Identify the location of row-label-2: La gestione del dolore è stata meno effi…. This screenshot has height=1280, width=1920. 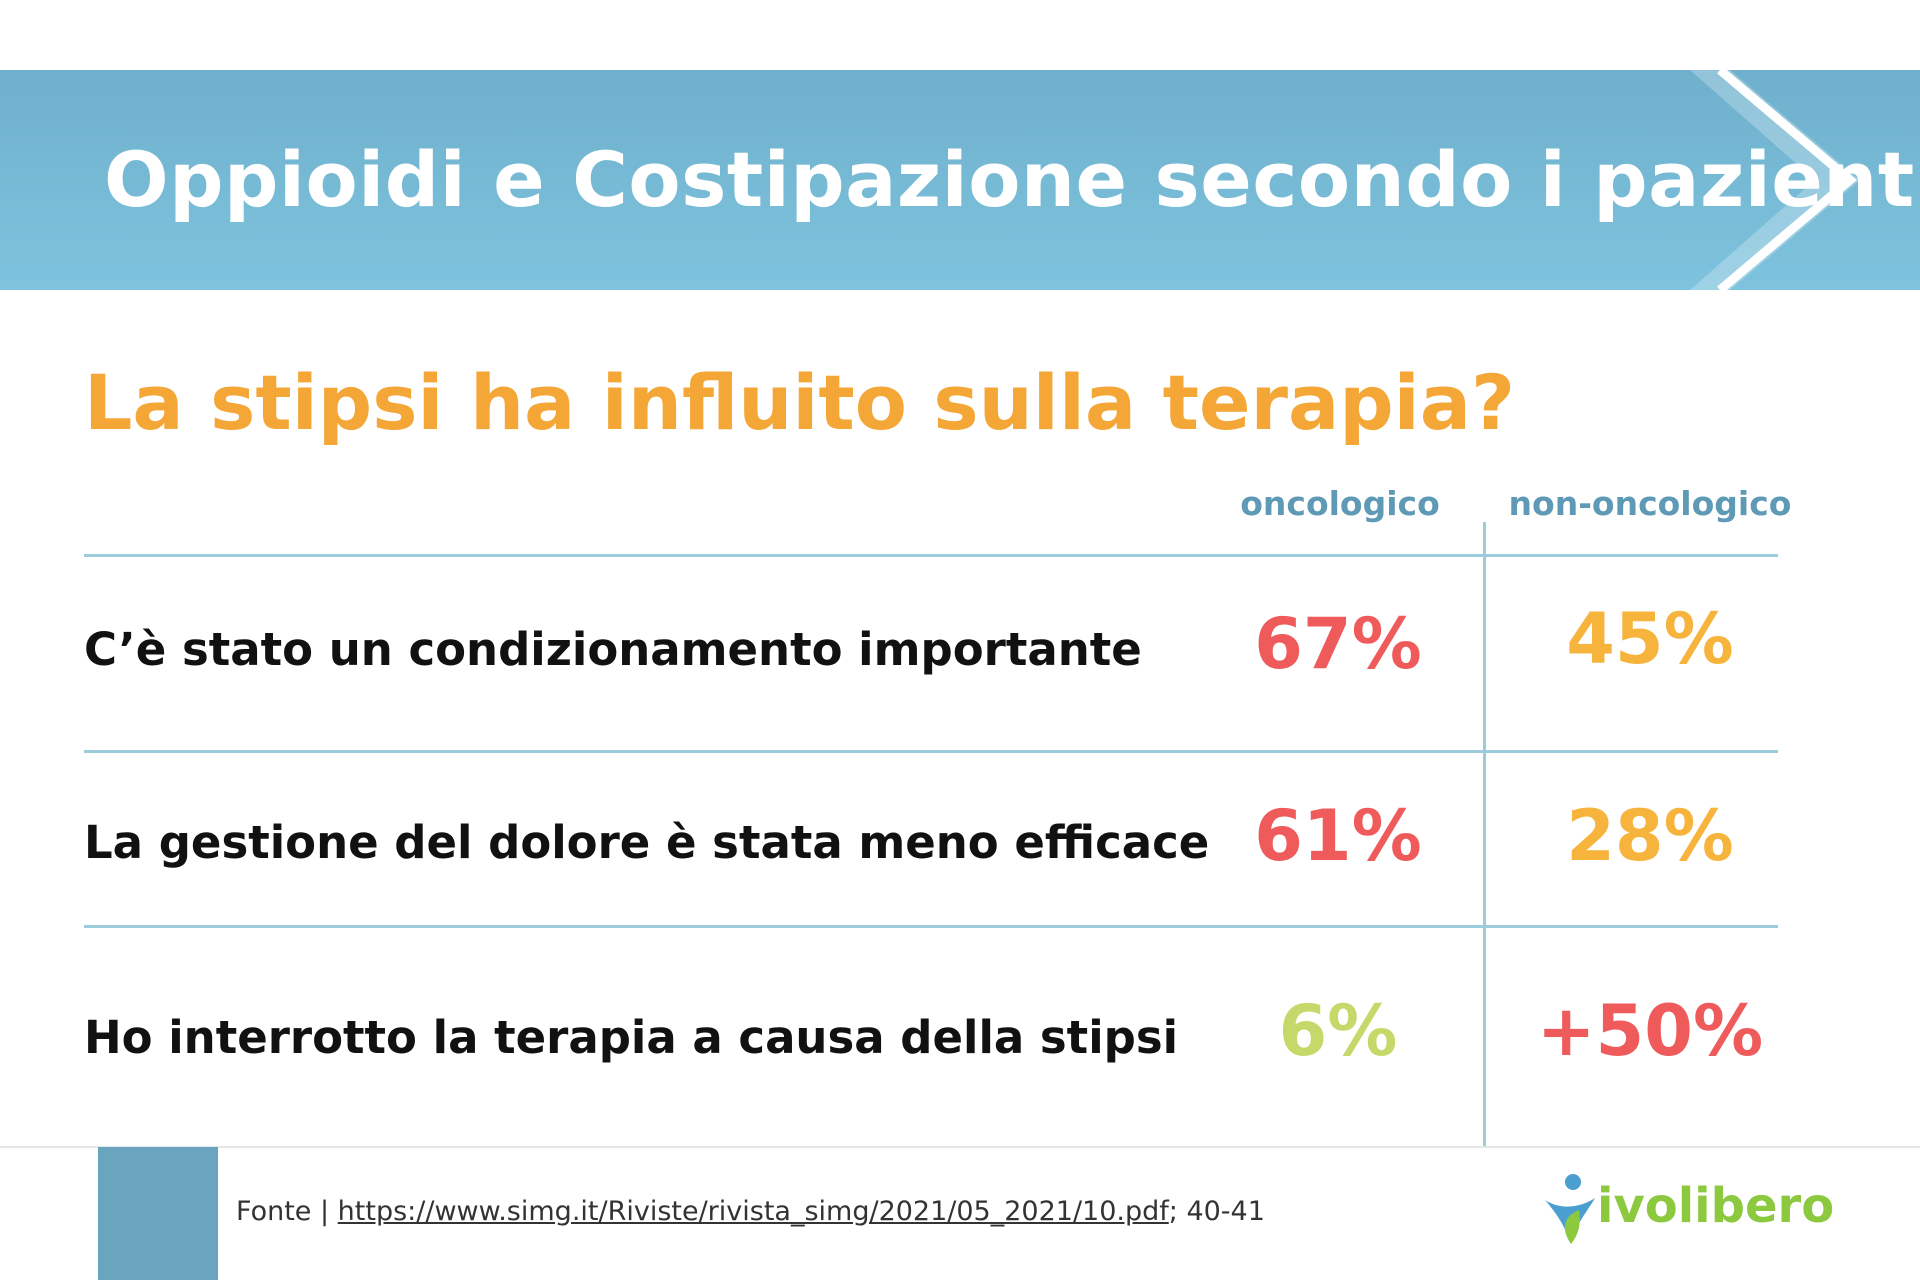
(647, 842).